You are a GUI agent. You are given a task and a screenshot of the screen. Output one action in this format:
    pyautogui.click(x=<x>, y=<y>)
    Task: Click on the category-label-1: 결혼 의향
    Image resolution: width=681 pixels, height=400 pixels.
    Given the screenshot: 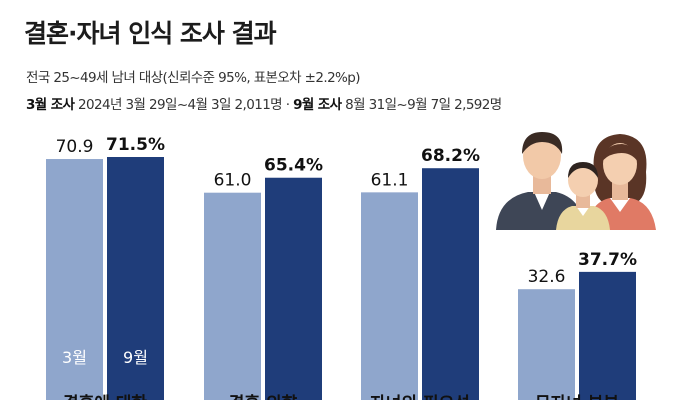 What is the action you would take?
    pyautogui.click(x=263, y=396)
    